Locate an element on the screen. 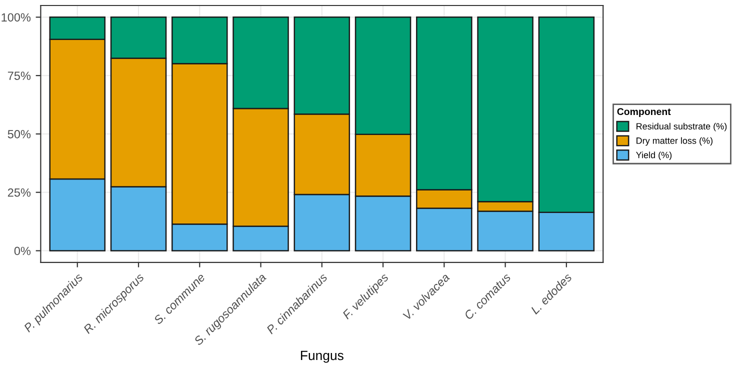 The image size is (740, 367). legend-label: Yield (%) is located at coordinates (654, 156).